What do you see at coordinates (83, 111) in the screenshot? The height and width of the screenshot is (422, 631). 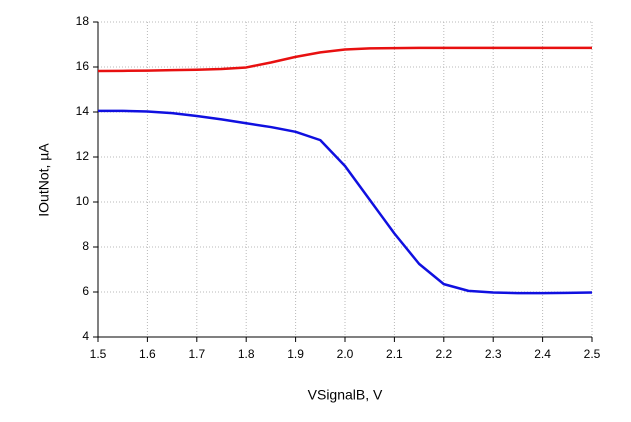 I see `y-tick-label: 14` at bounding box center [83, 111].